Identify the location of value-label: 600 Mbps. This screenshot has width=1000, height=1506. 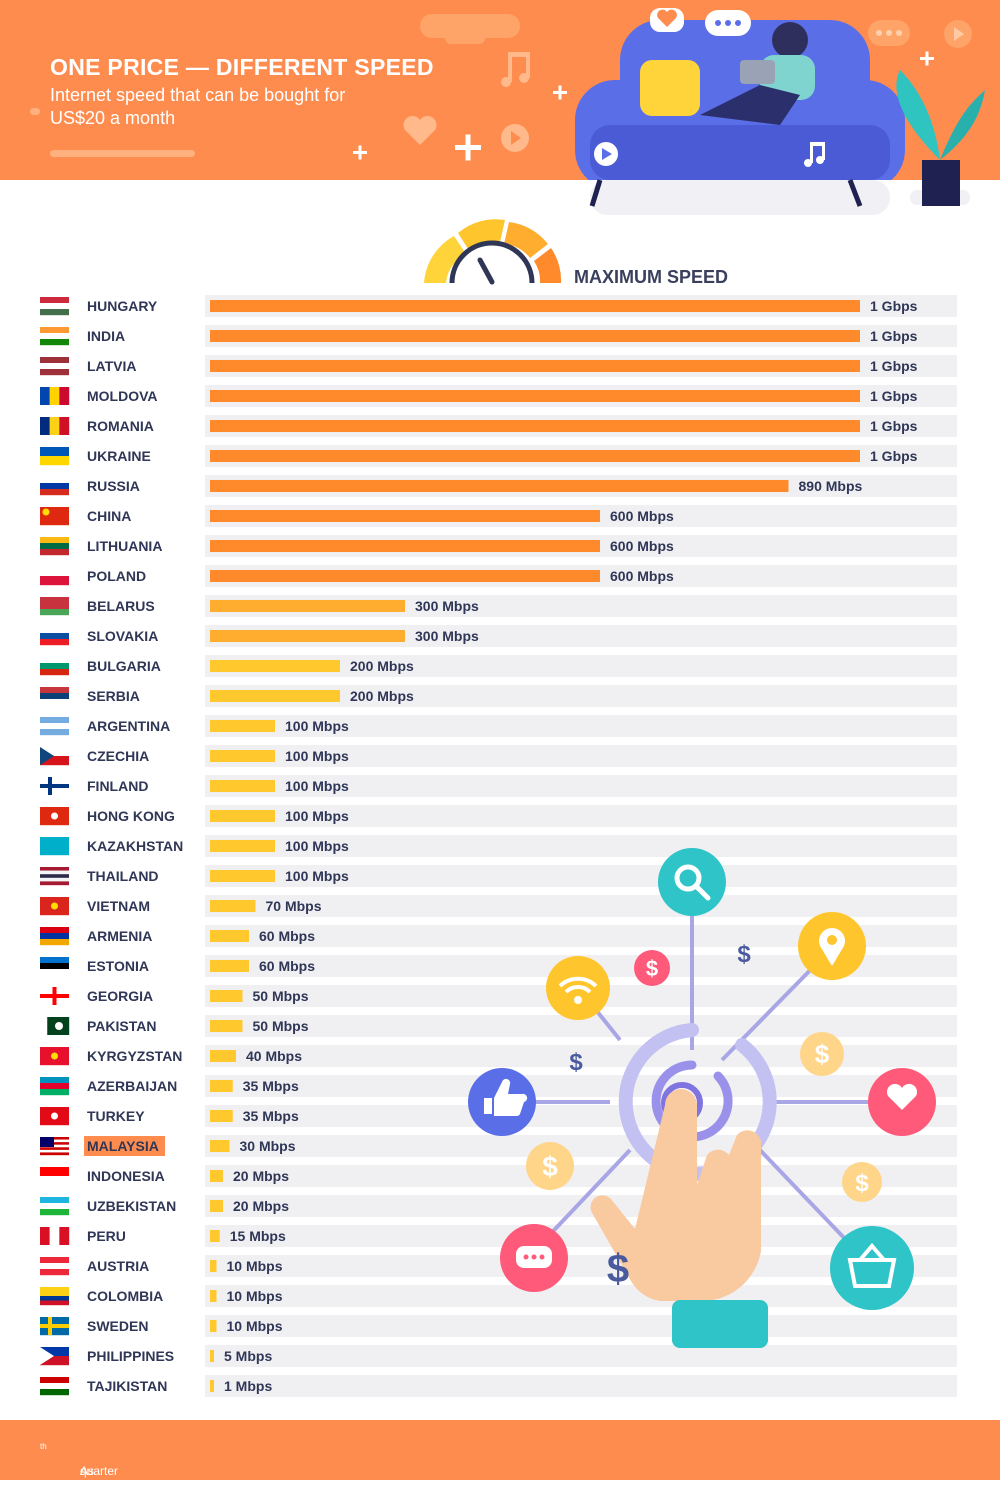
(642, 546).